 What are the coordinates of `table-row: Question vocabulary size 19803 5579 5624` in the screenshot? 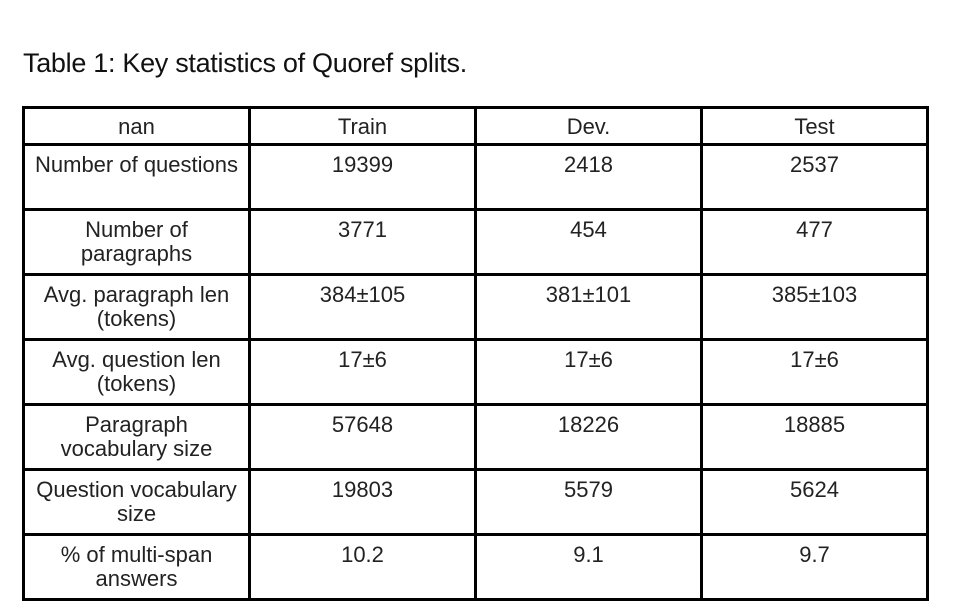 It's located at (475, 502).